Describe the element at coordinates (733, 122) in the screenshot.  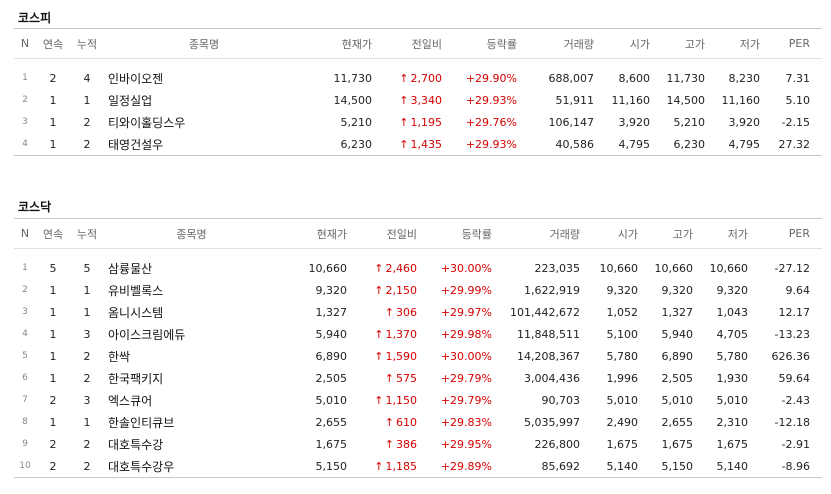
I see `low-cell: 3,920` at that location.